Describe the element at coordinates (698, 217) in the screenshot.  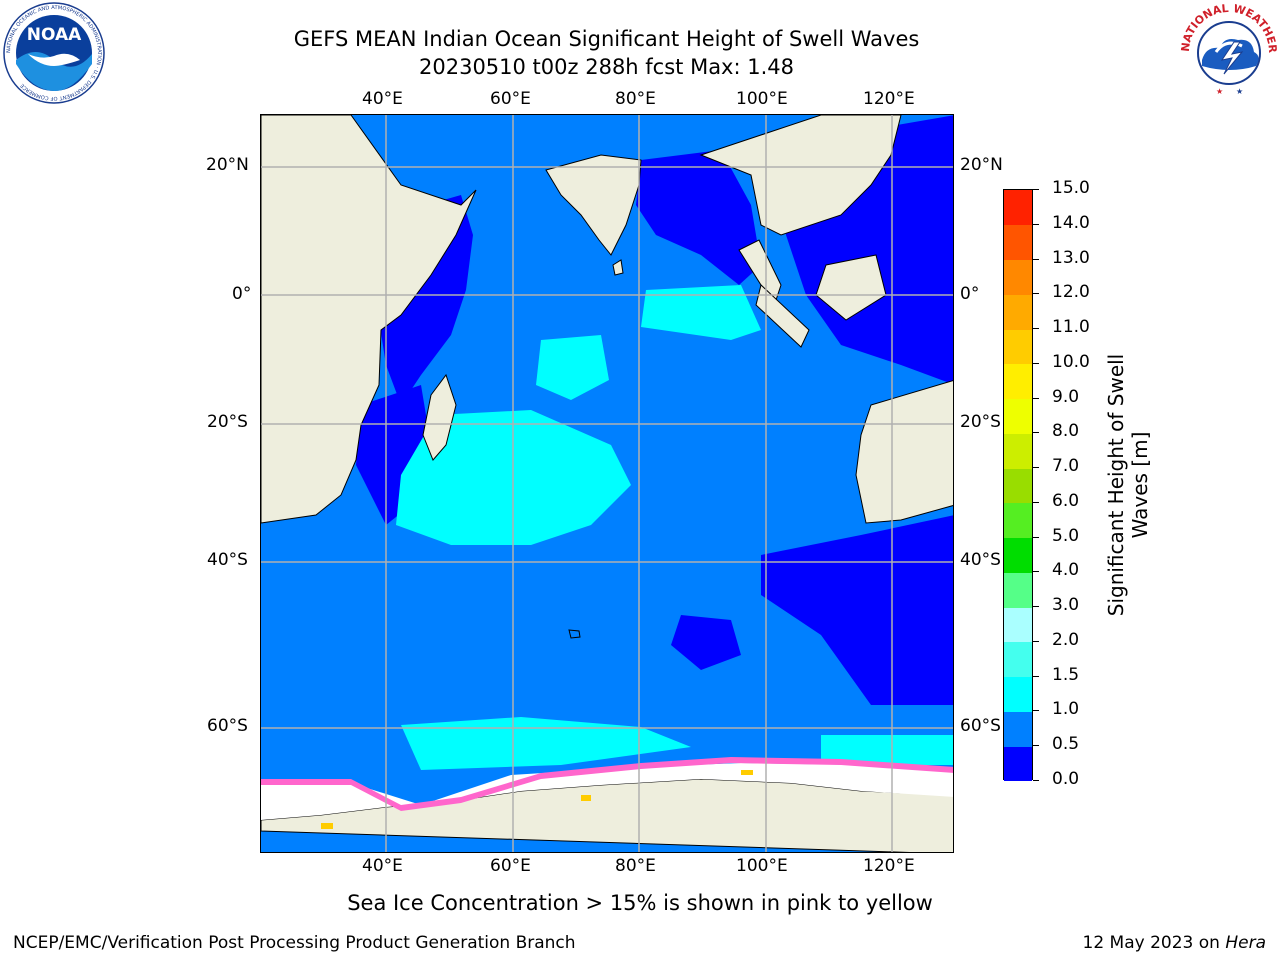
I see `swell-low-bay-of-bengal` at that location.